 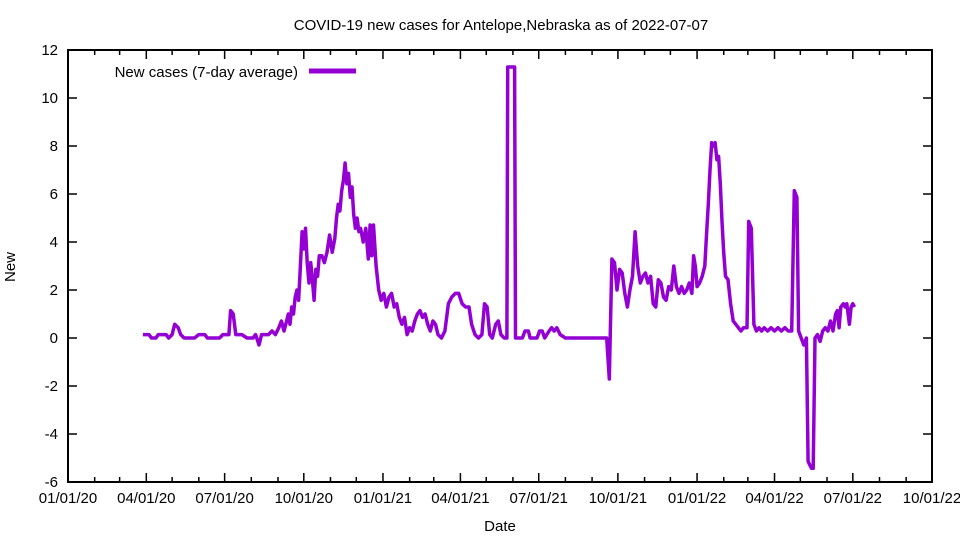 I want to click on tick-label: 04/01/22, so click(x=774, y=498).